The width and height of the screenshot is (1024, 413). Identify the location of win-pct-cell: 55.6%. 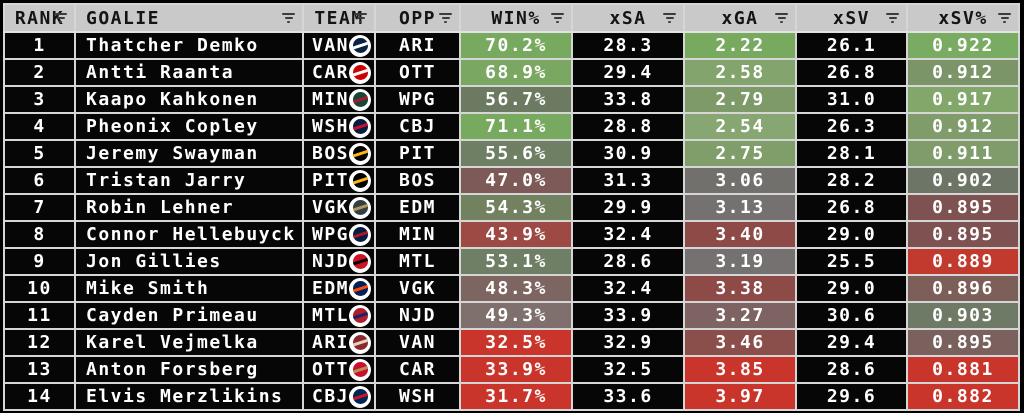
(516, 153).